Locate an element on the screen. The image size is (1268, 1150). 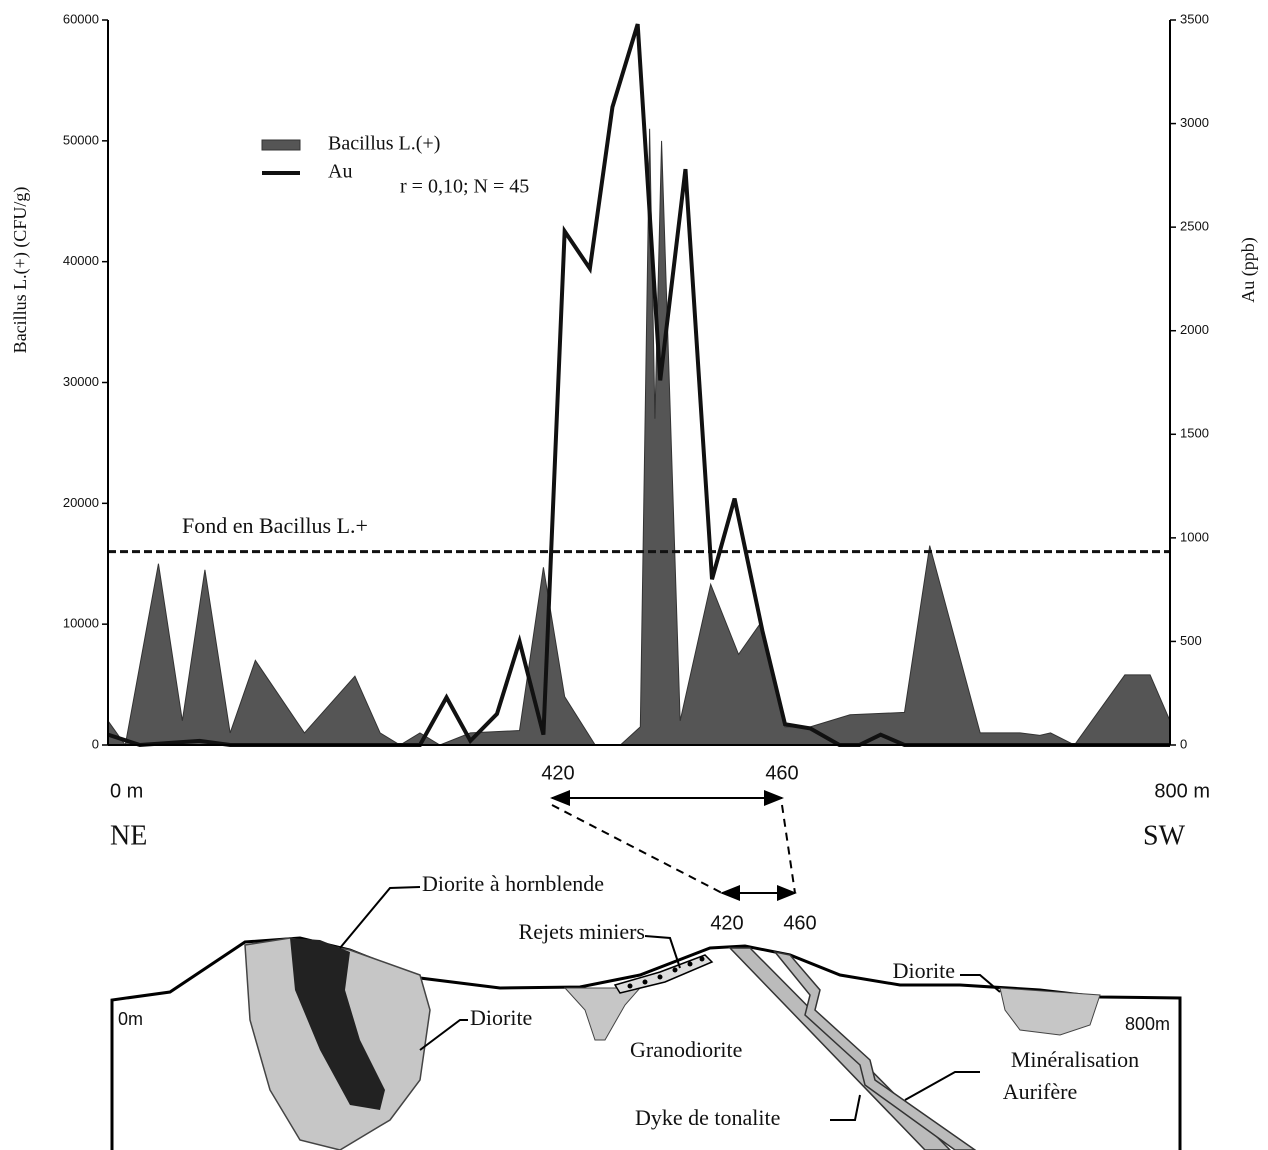
diorite-body is located at coordinates (1050, 1011).